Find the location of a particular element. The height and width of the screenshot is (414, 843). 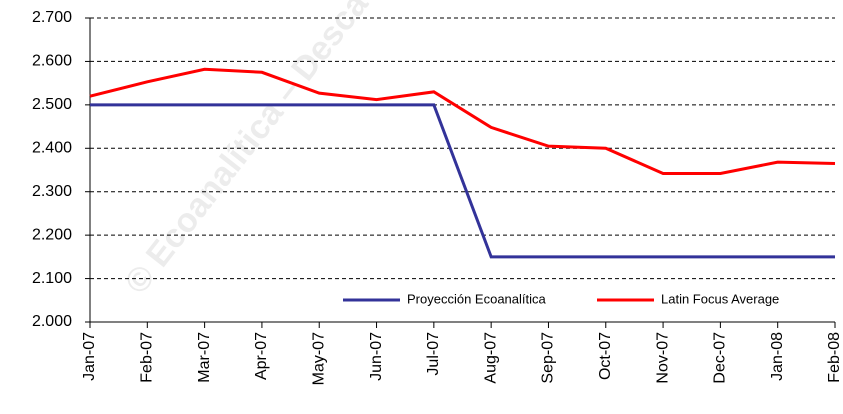

x-tick-label: Mar-07 is located at coordinates (204, 357).